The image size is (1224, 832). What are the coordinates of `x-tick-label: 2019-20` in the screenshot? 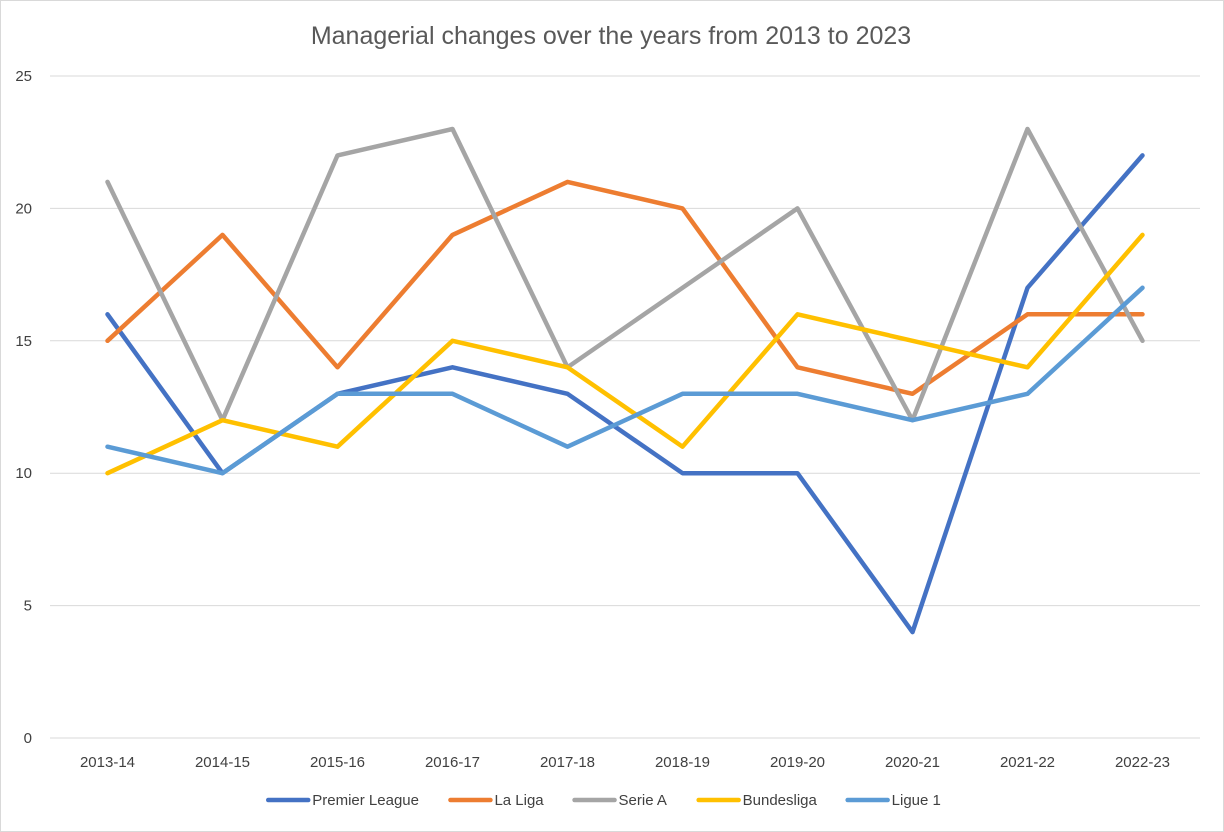 It's located at (797, 762).